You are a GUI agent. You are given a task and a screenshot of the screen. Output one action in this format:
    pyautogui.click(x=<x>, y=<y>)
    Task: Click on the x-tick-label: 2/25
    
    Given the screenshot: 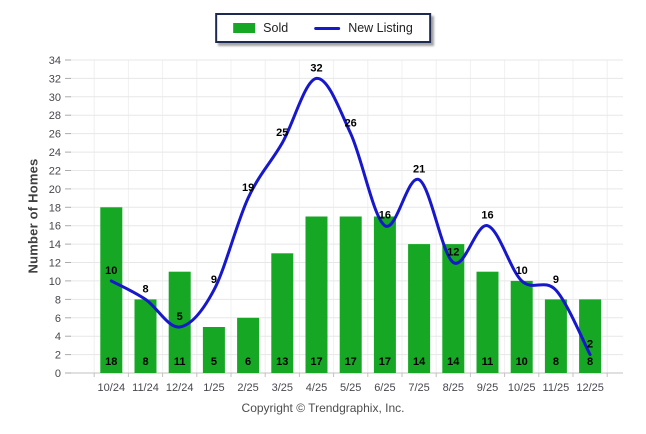 What is the action you would take?
    pyautogui.click(x=247, y=388)
    